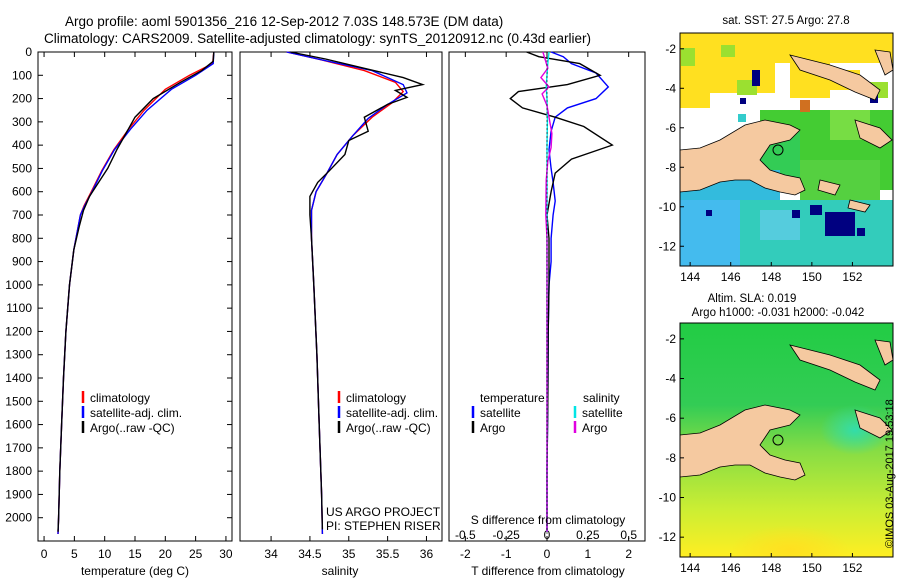 The width and height of the screenshot is (900, 580). What do you see at coordinates (771, 277) in the screenshot?
I see `sst-lon-label: 148` at bounding box center [771, 277].